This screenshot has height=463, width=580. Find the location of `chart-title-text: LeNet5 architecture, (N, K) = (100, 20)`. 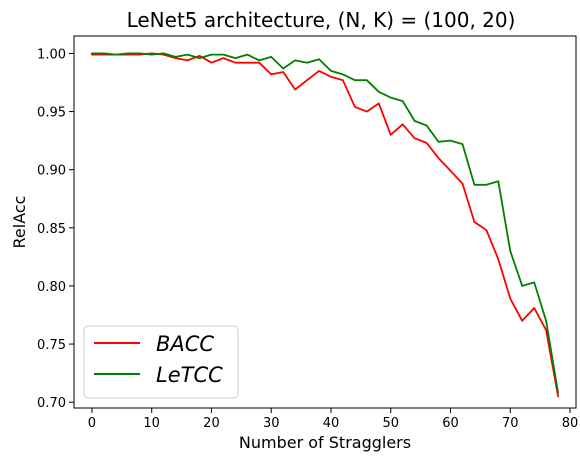

chart-title-text: LeNet5 architecture, (N, K) = (100, 20) is located at coordinates (321, 20).